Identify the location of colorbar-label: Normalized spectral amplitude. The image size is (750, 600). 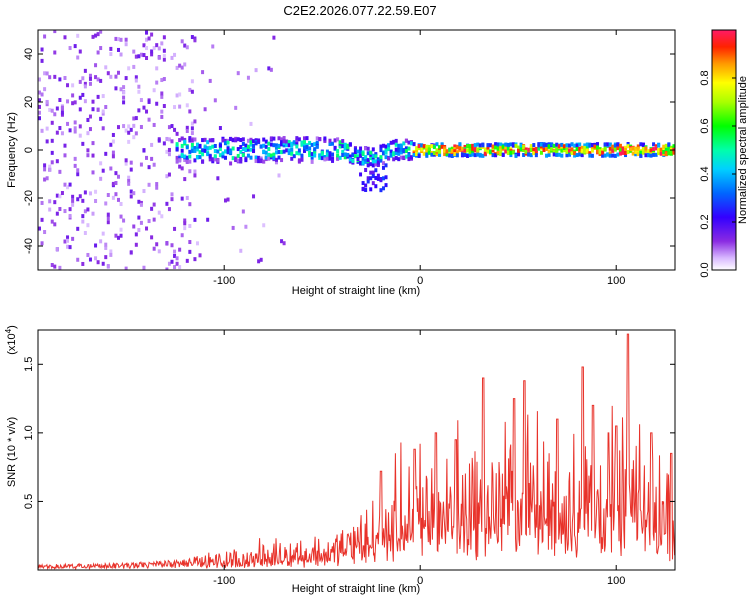
(743, 150).